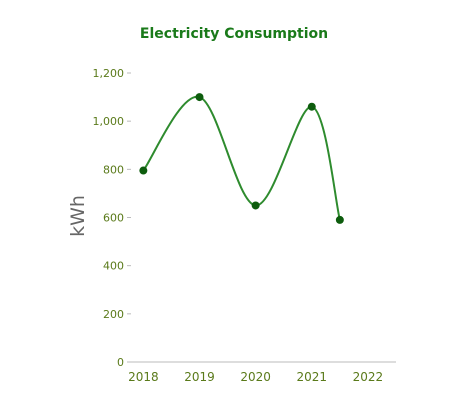  What do you see at coordinates (78, 216) in the screenshot?
I see `y-axis-label: kWh` at bounding box center [78, 216].